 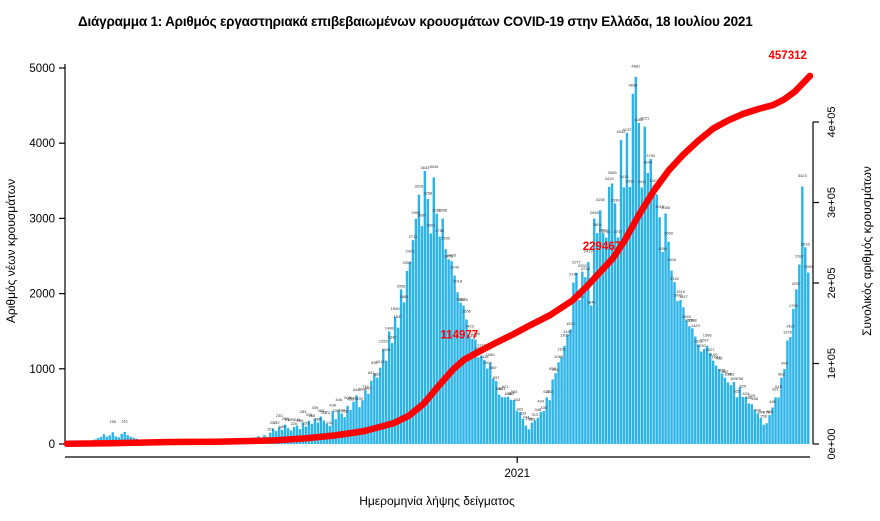 What do you see at coordinates (476, 333) in the screenshot?
I see `bar-value-label: 1388` at bounding box center [476, 333].